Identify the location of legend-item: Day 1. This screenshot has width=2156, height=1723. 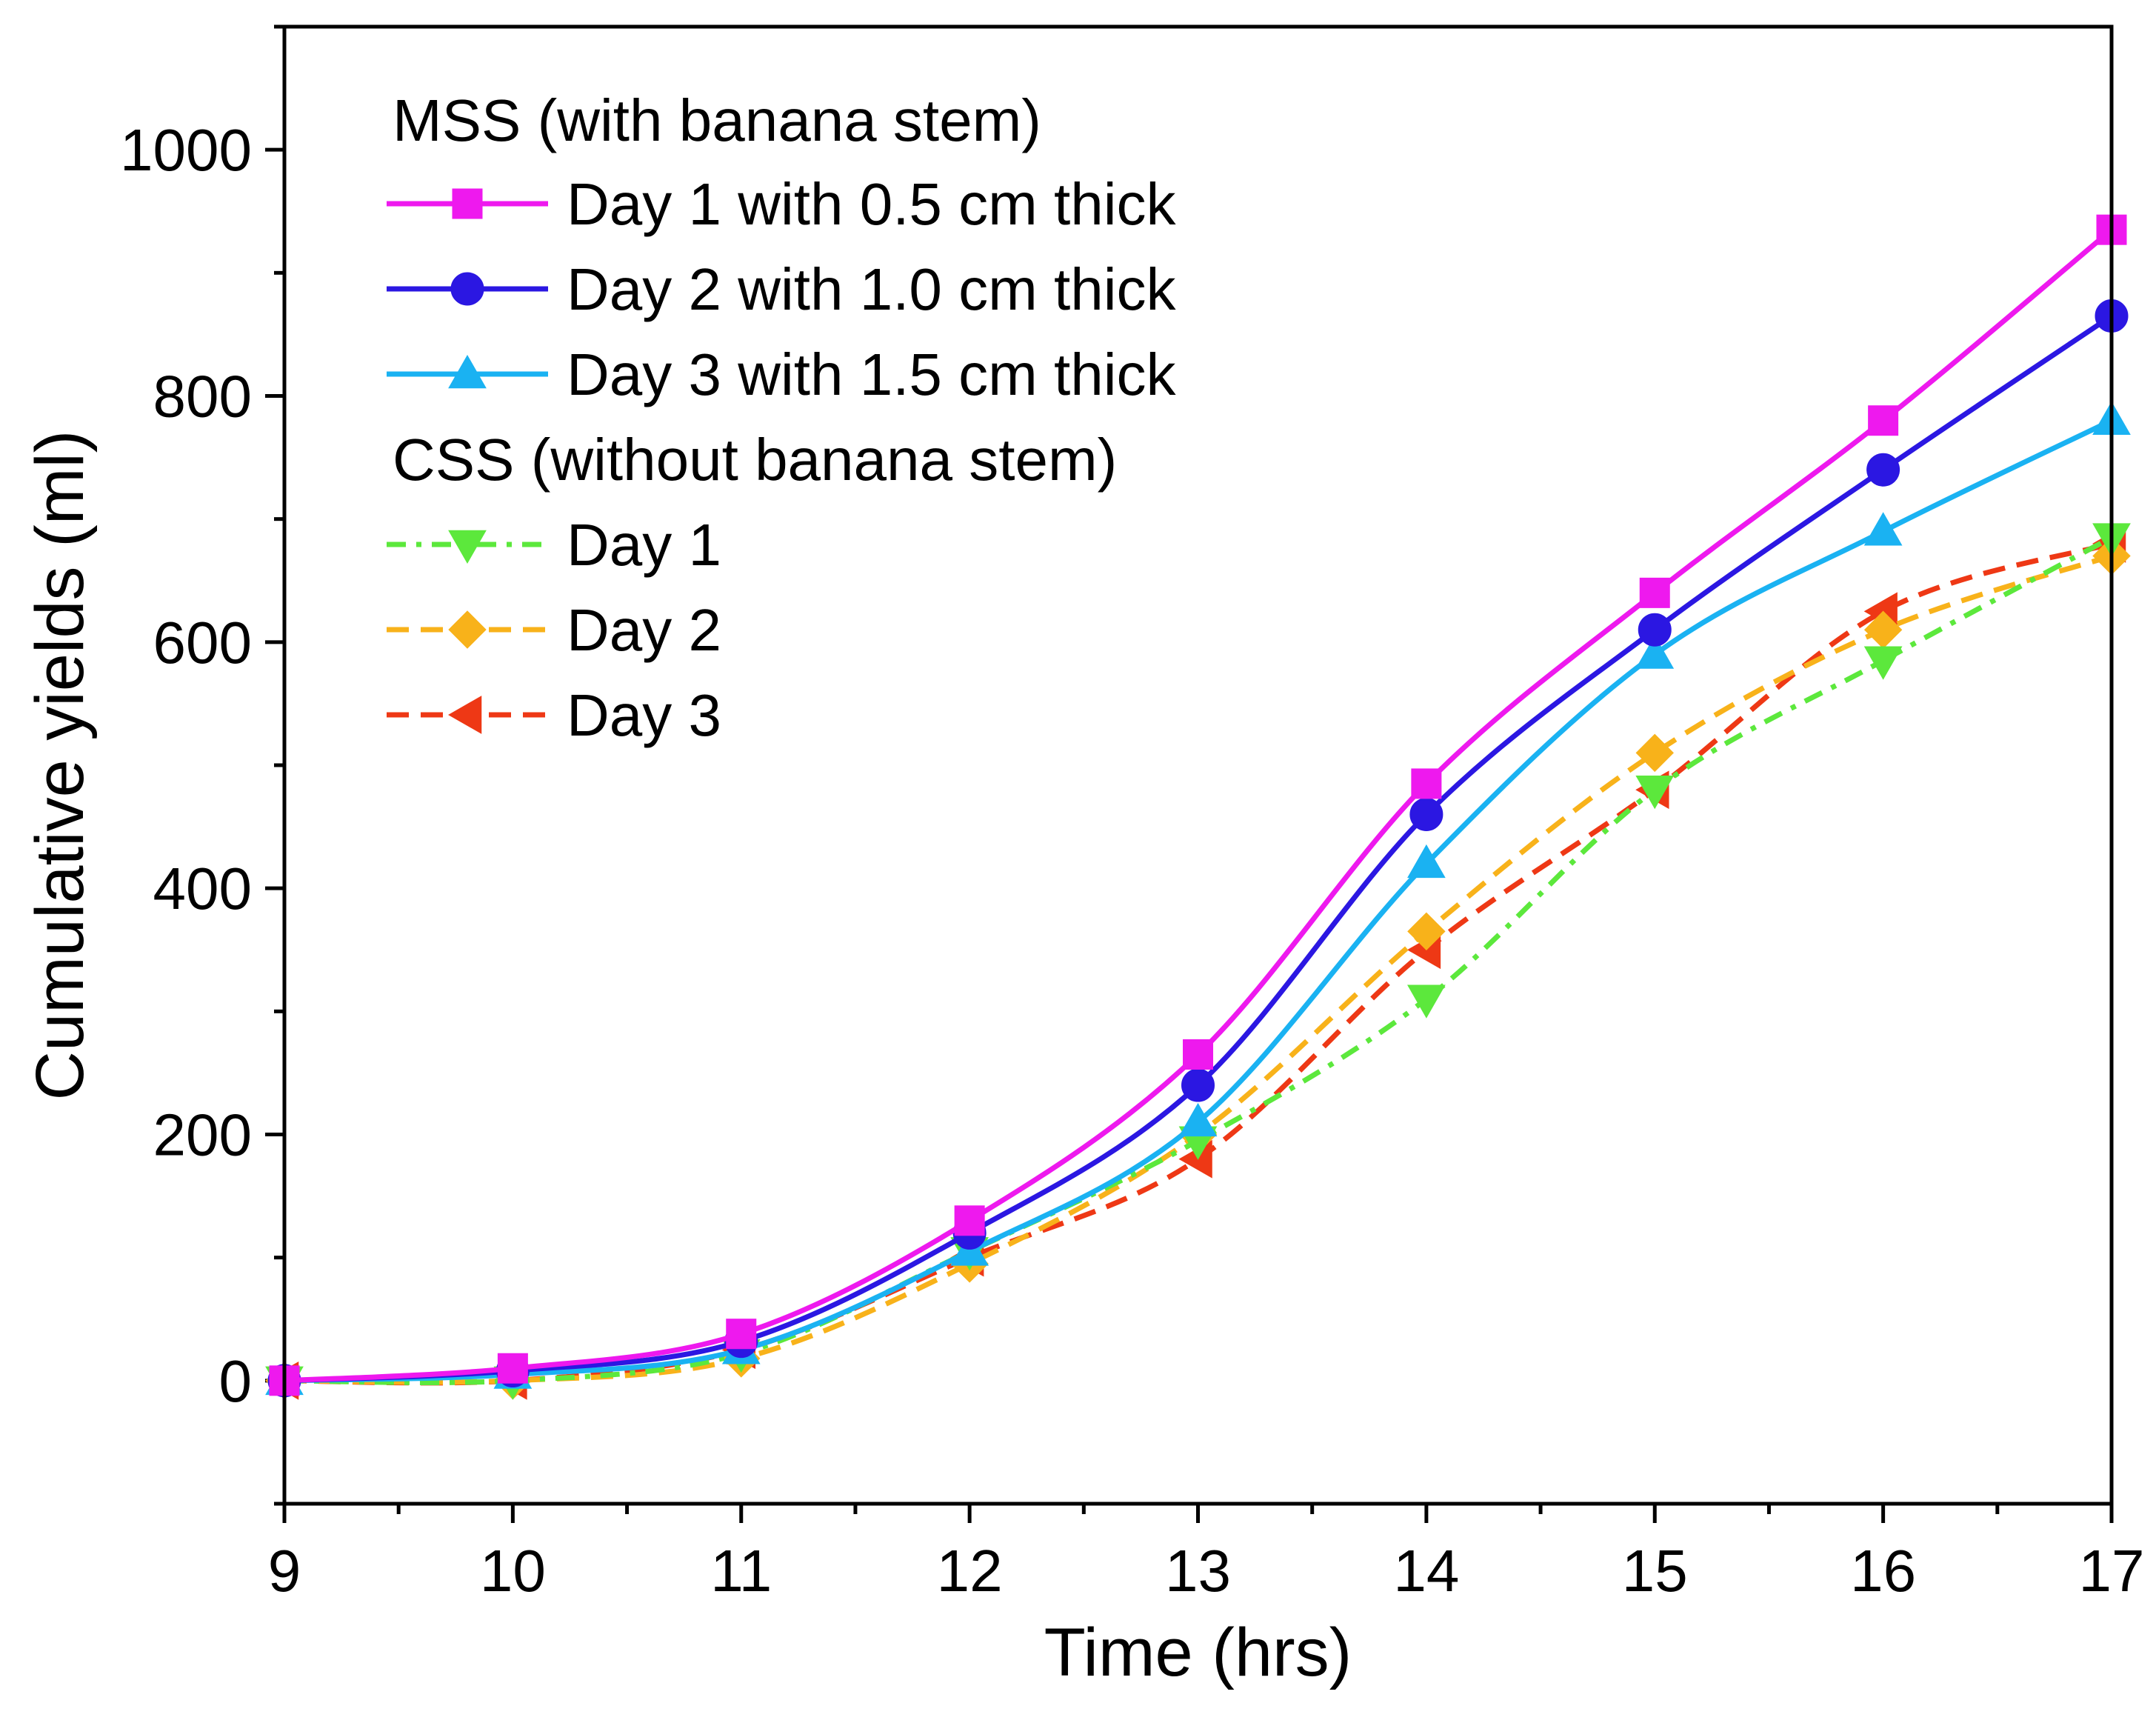
(554, 545).